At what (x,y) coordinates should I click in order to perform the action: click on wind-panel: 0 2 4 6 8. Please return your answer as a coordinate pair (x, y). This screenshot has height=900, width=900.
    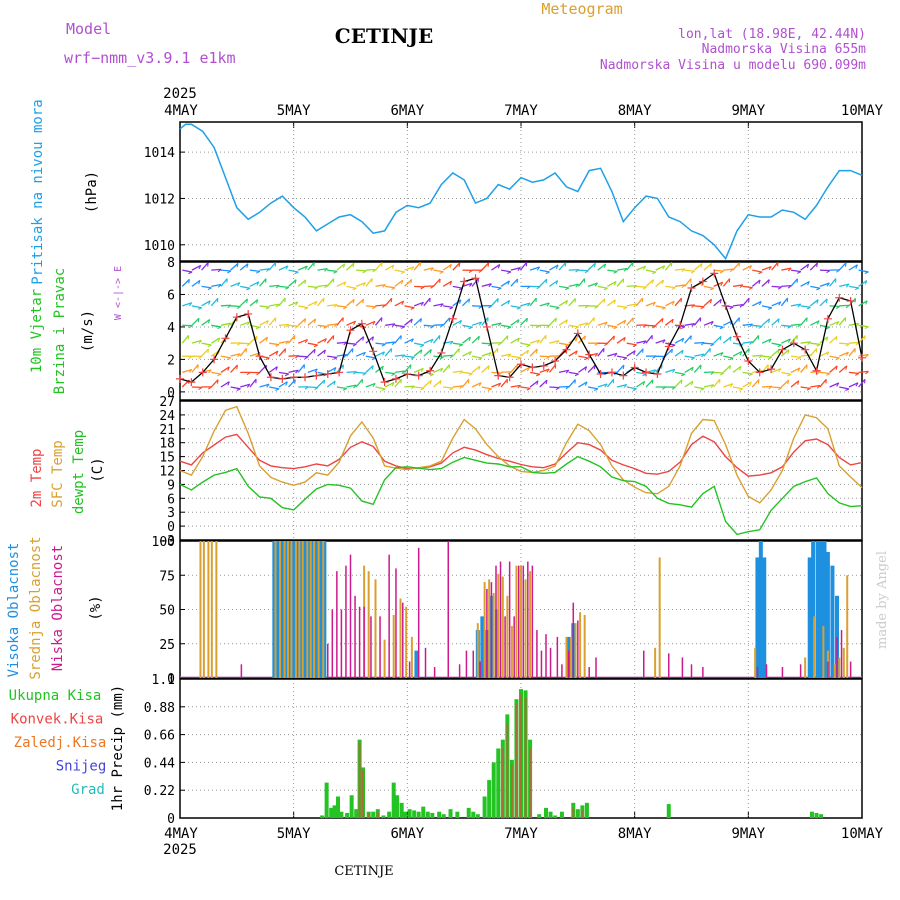
    Looking at the image, I should click on (518, 328).